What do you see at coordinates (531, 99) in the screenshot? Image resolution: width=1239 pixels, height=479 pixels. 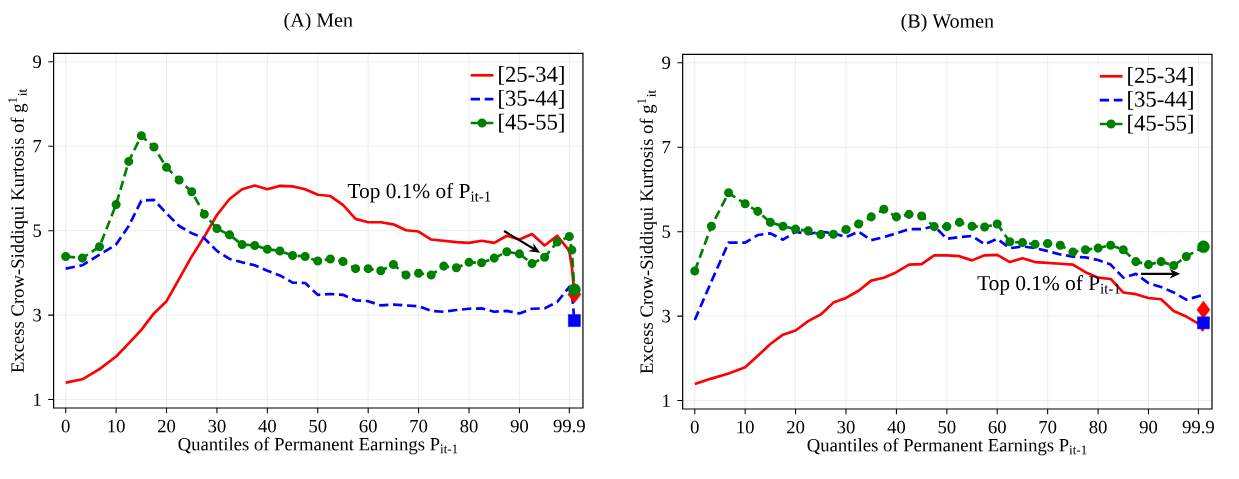 I see `legend-label: [35-44]` at bounding box center [531, 99].